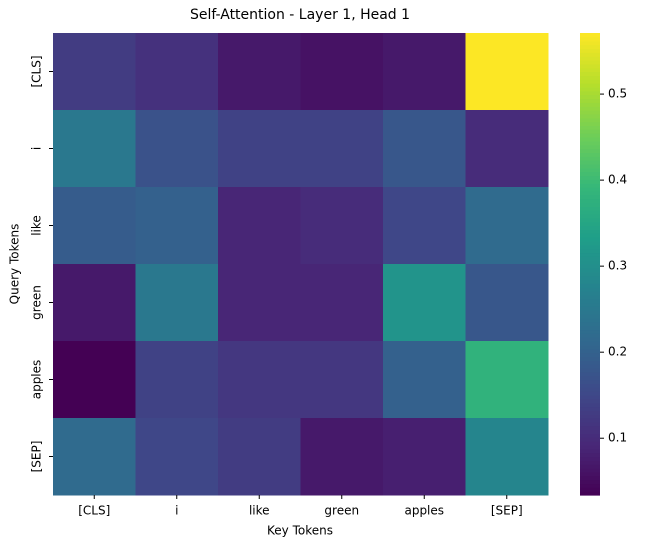 The image size is (645, 551). What do you see at coordinates (15, 264) in the screenshot?
I see `y-axis-label: Query Tokens` at bounding box center [15, 264].